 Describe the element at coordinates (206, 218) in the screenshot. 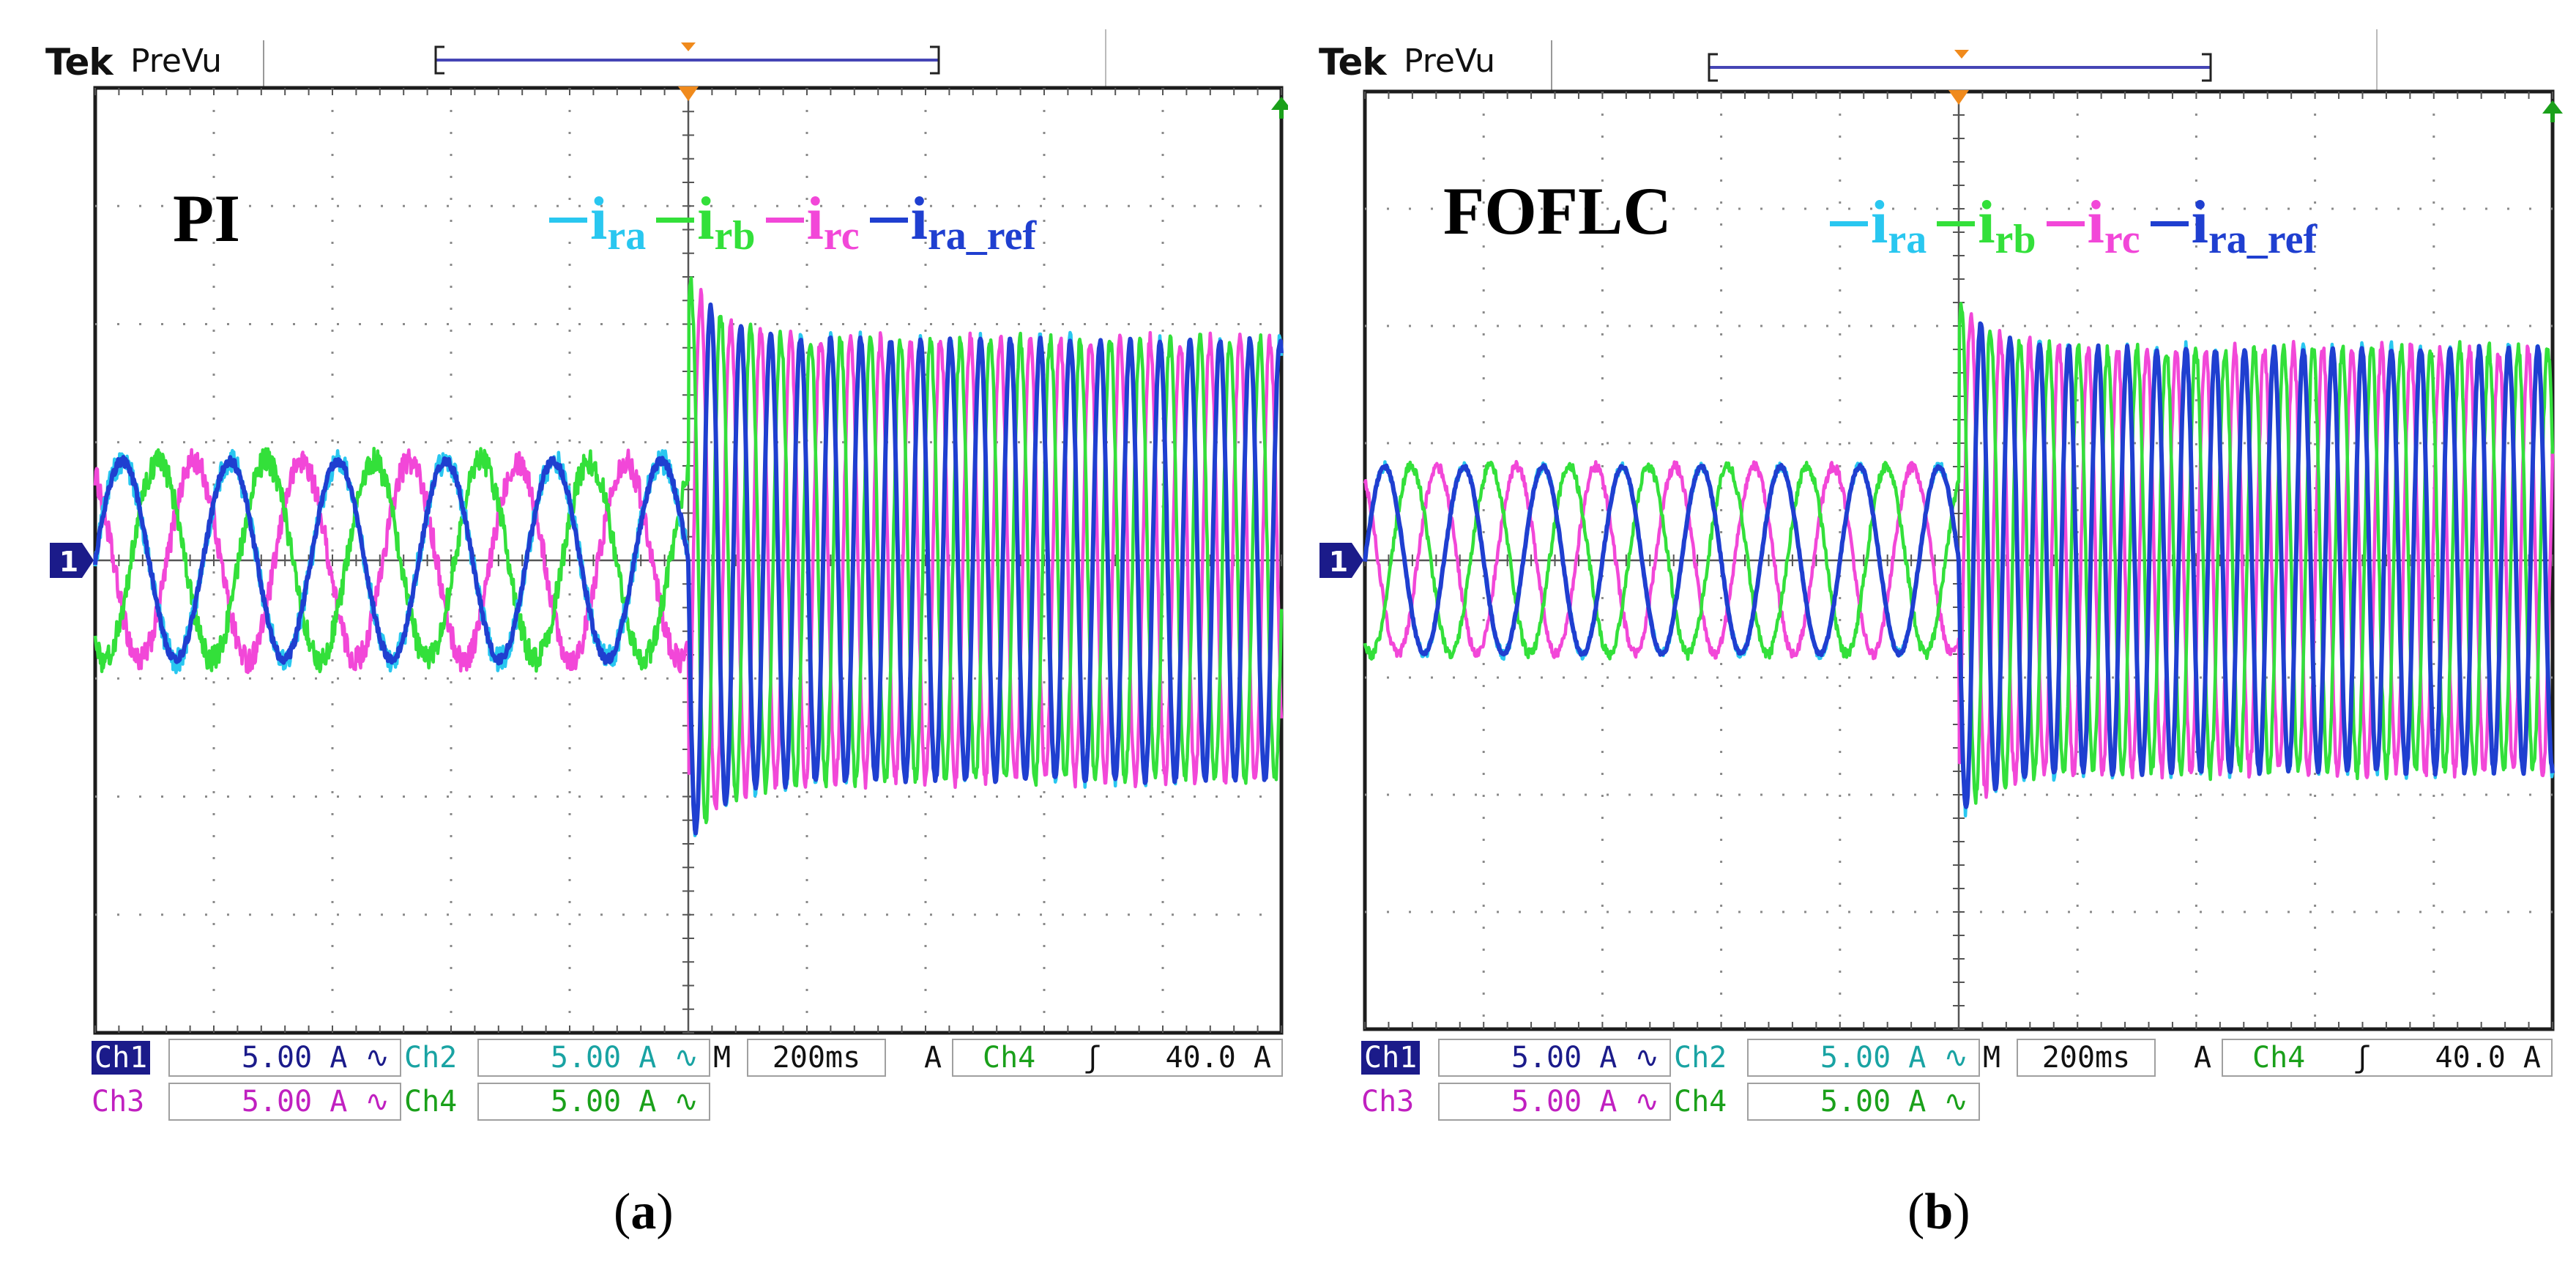

I see `plot-title: PI` at that location.